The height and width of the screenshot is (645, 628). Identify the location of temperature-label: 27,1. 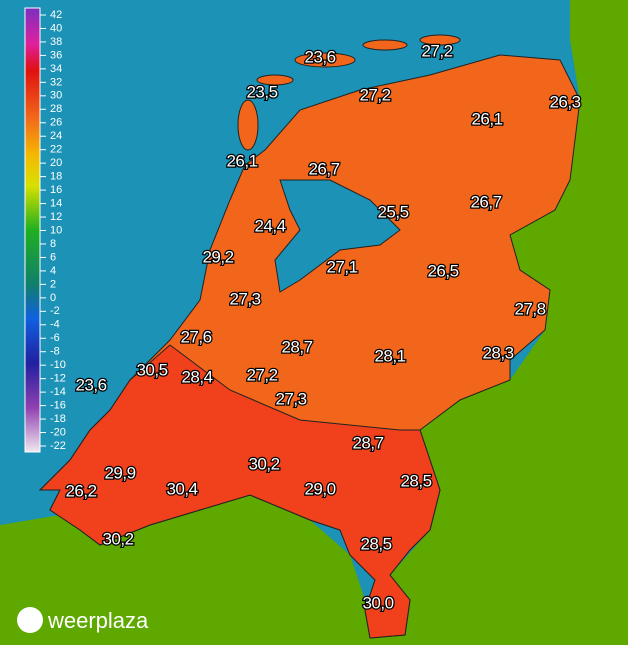
(341, 266).